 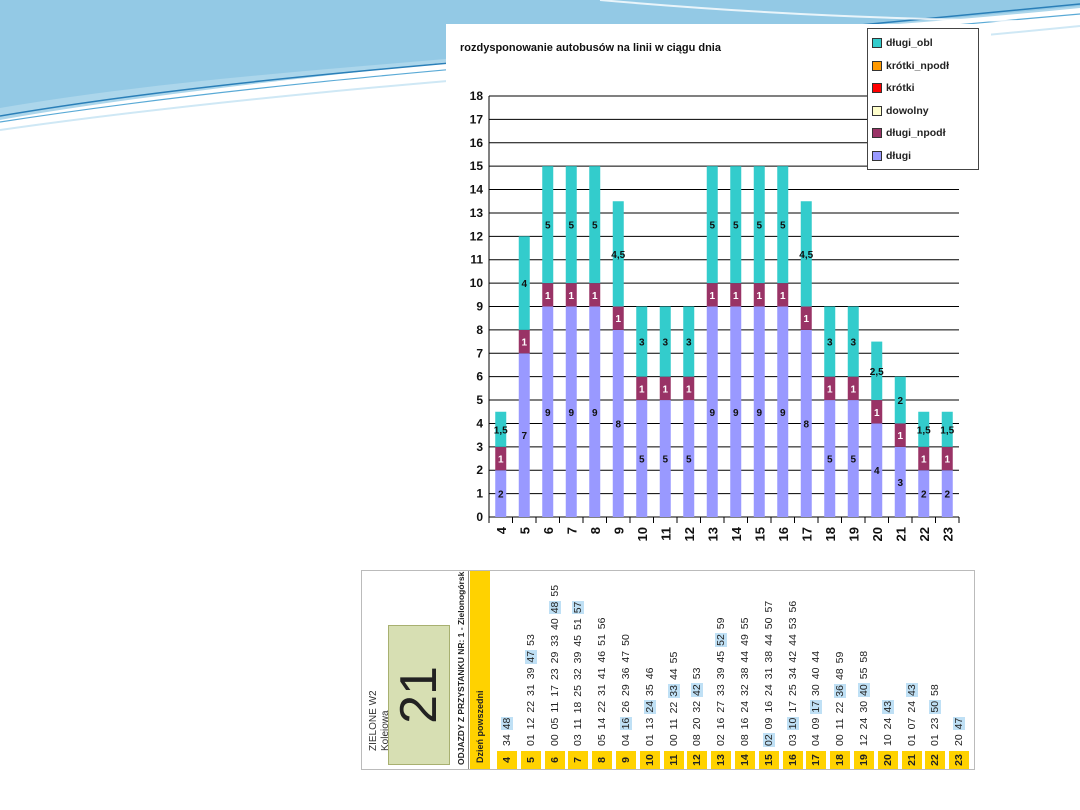 I want to click on timetable-hour: 17, so click(x=816, y=760).